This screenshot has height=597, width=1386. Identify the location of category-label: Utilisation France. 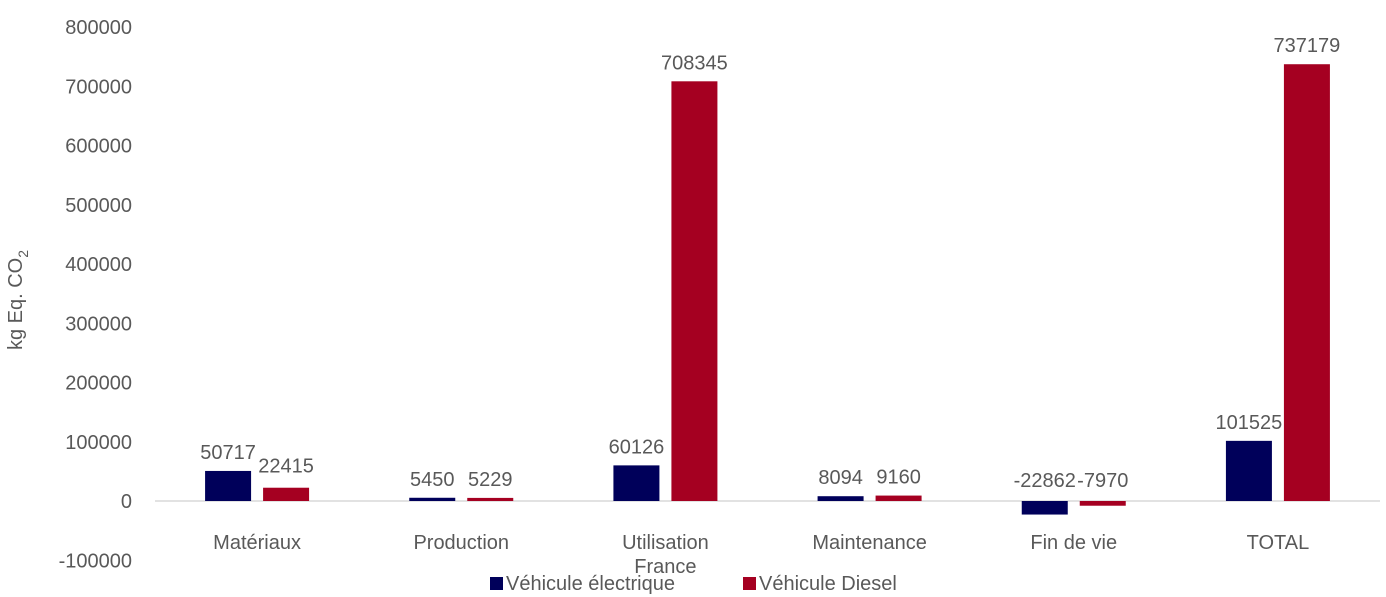
(665, 555).